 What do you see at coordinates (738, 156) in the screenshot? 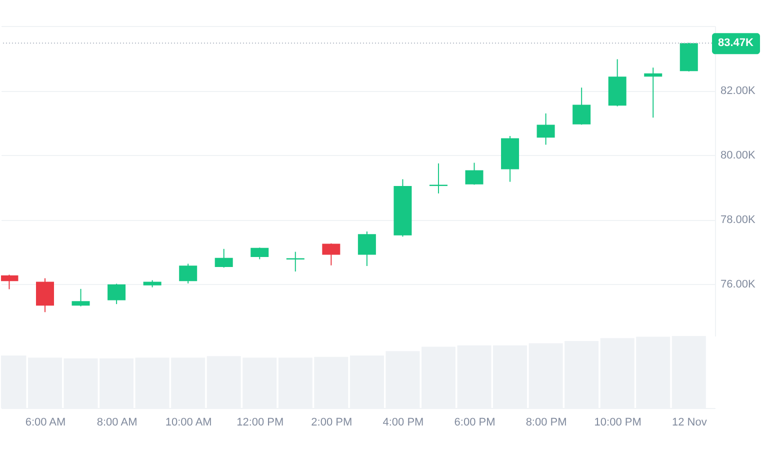
I see `y-tick-label: 80.00K` at bounding box center [738, 156].